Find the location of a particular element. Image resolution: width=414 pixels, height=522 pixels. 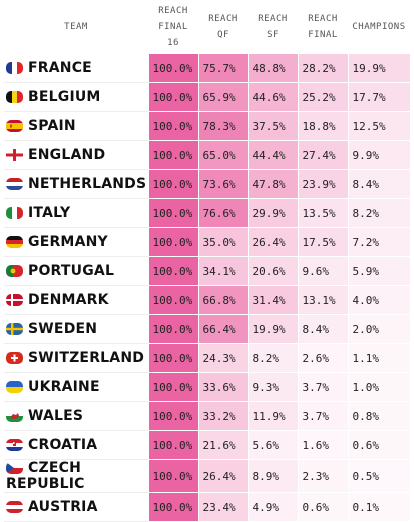

team-cell: PORTUGAL is located at coordinates (76, 271).